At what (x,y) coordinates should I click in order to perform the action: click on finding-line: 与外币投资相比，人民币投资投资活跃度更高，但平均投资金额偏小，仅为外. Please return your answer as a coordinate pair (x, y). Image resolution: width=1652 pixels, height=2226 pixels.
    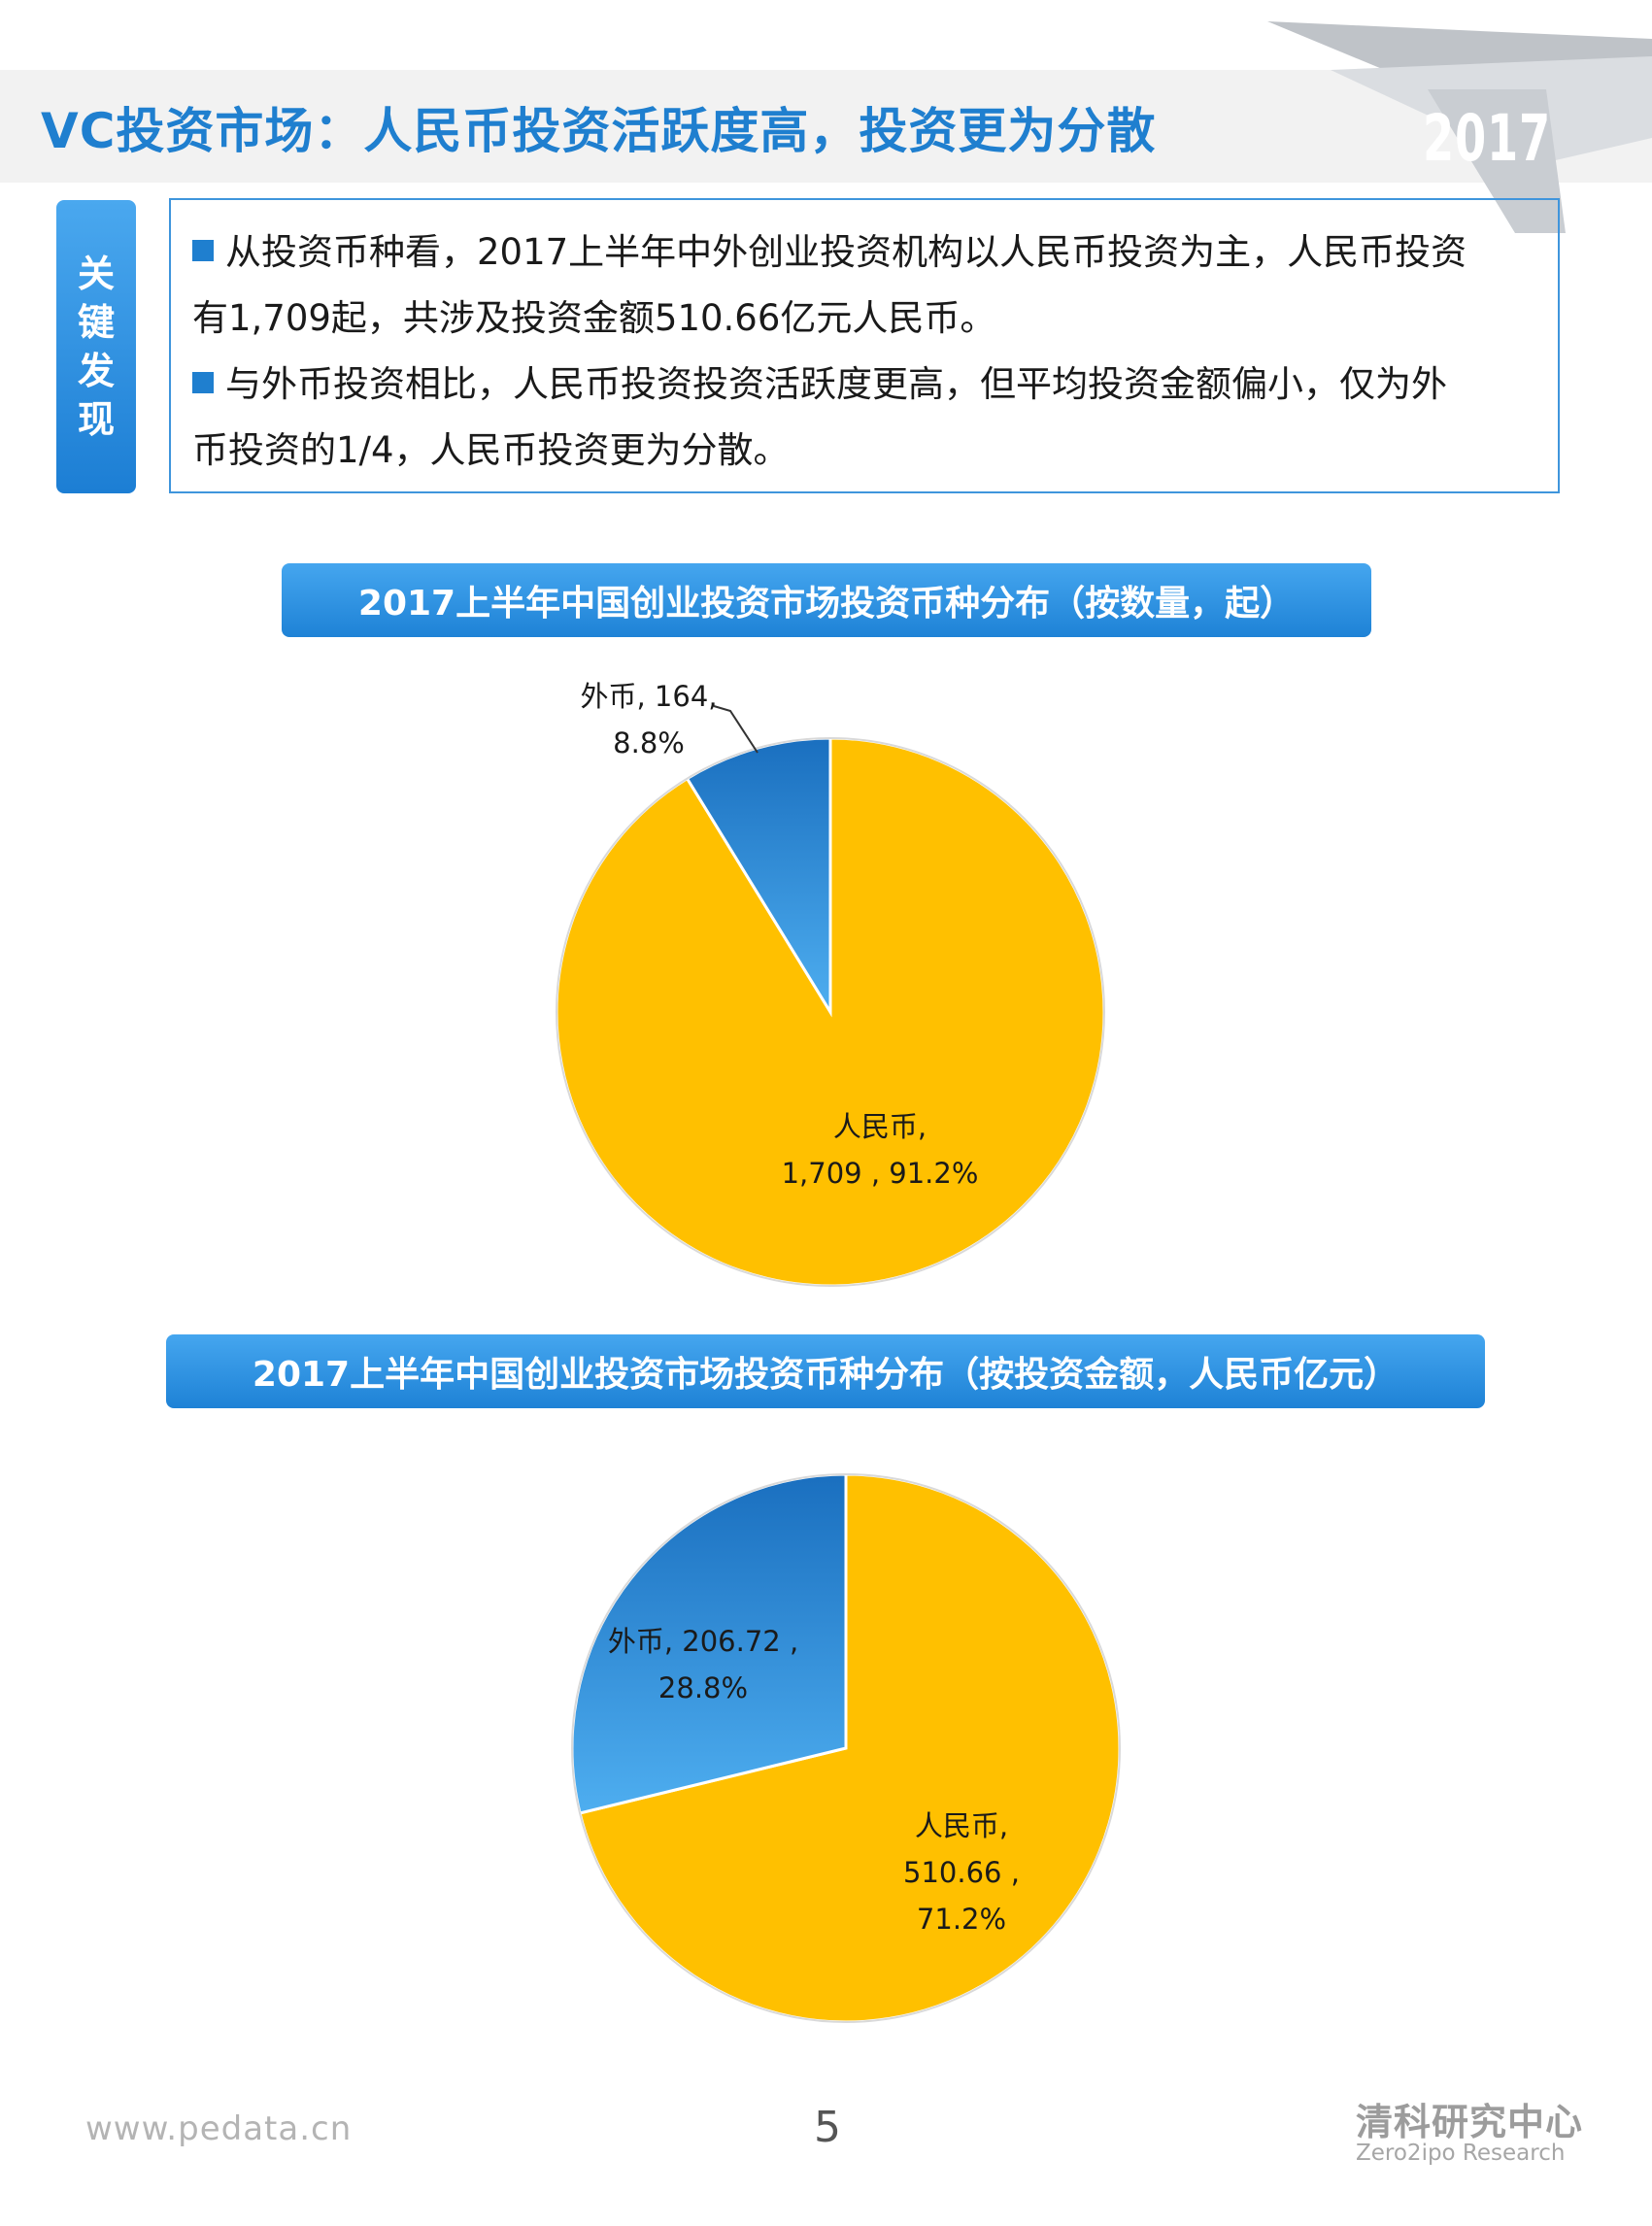
    Looking at the image, I should click on (863, 385).